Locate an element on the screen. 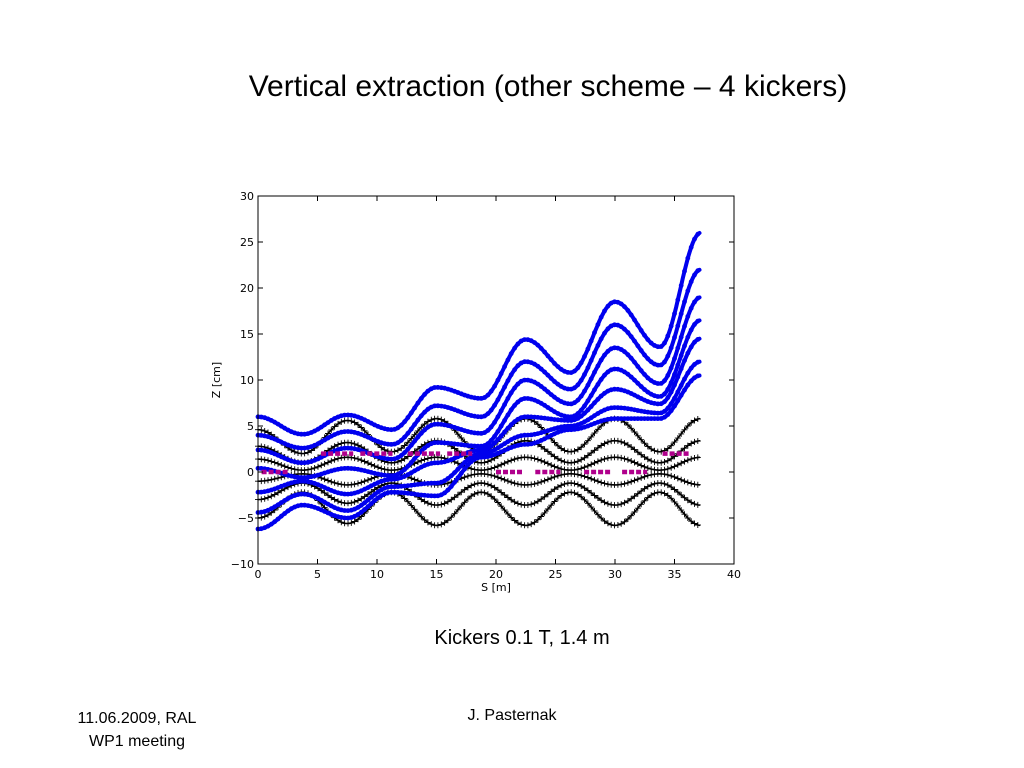 The width and height of the screenshot is (1024, 768). x-tick-label-8: 40 is located at coordinates (734, 574).